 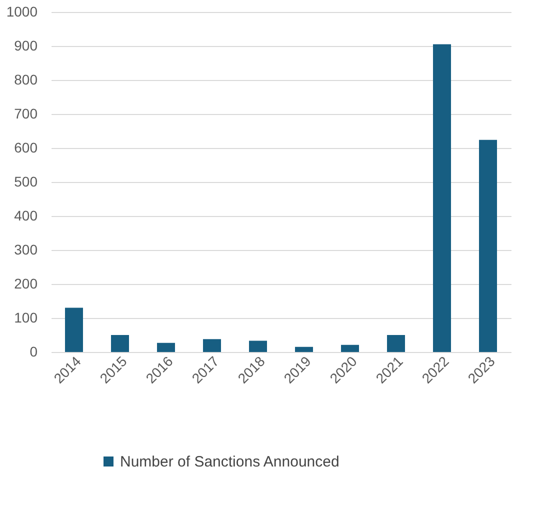 What do you see at coordinates (26, 318) in the screenshot?
I see `y-tick-label: 100` at bounding box center [26, 318].